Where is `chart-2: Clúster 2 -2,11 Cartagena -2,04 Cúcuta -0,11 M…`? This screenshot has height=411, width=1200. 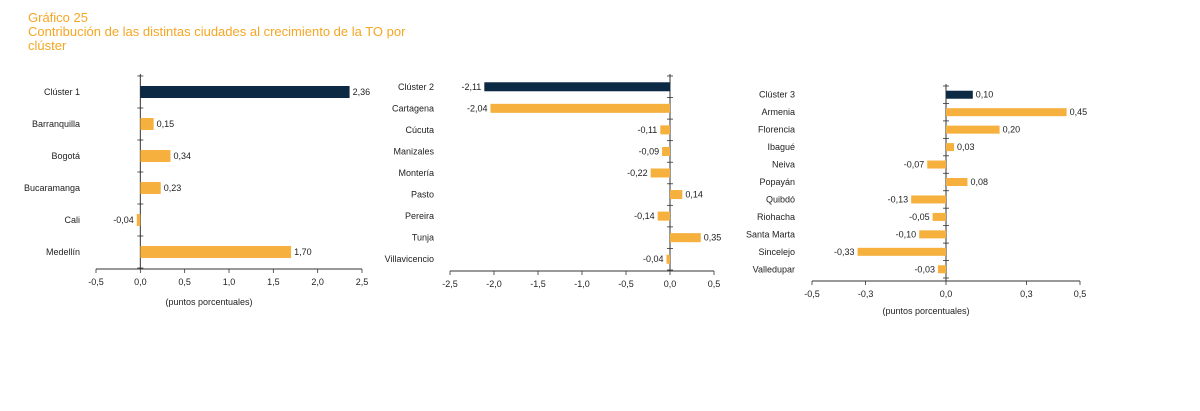 chart-2: Clúster 2 -2,11 Cartagena -2,04 Cúcuta -0,11 M… is located at coordinates (553, 181).